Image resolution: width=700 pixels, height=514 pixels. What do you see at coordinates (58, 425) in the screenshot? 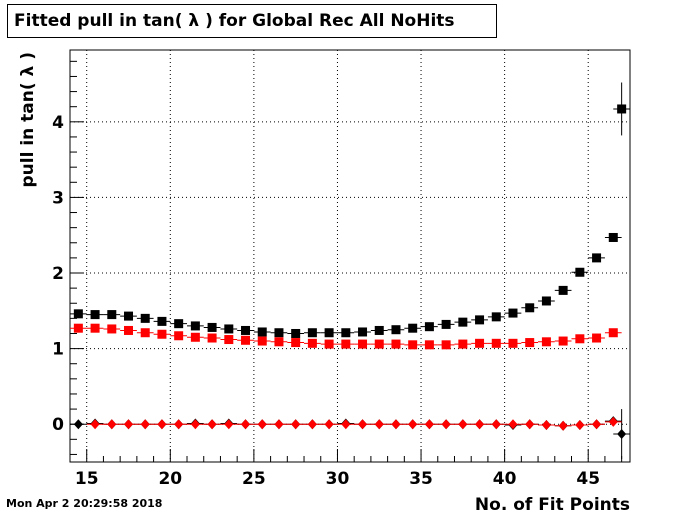
I see `y-tick-label: 0` at bounding box center [58, 425].